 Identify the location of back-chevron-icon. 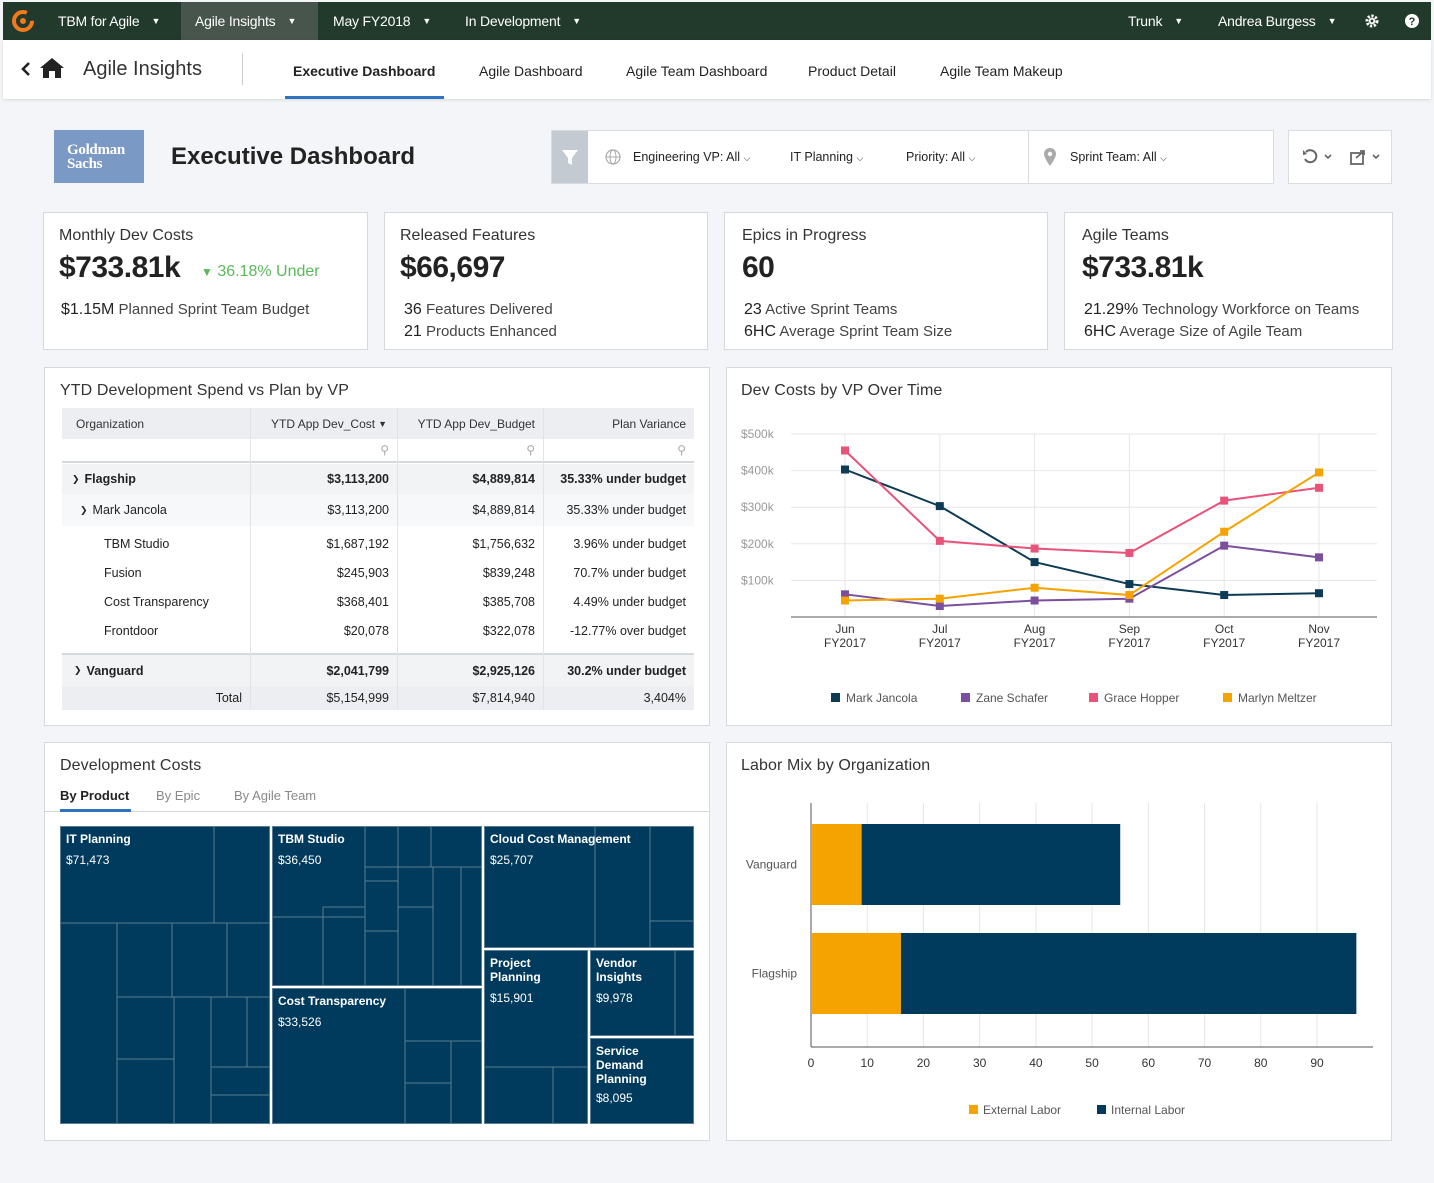
(26, 69).